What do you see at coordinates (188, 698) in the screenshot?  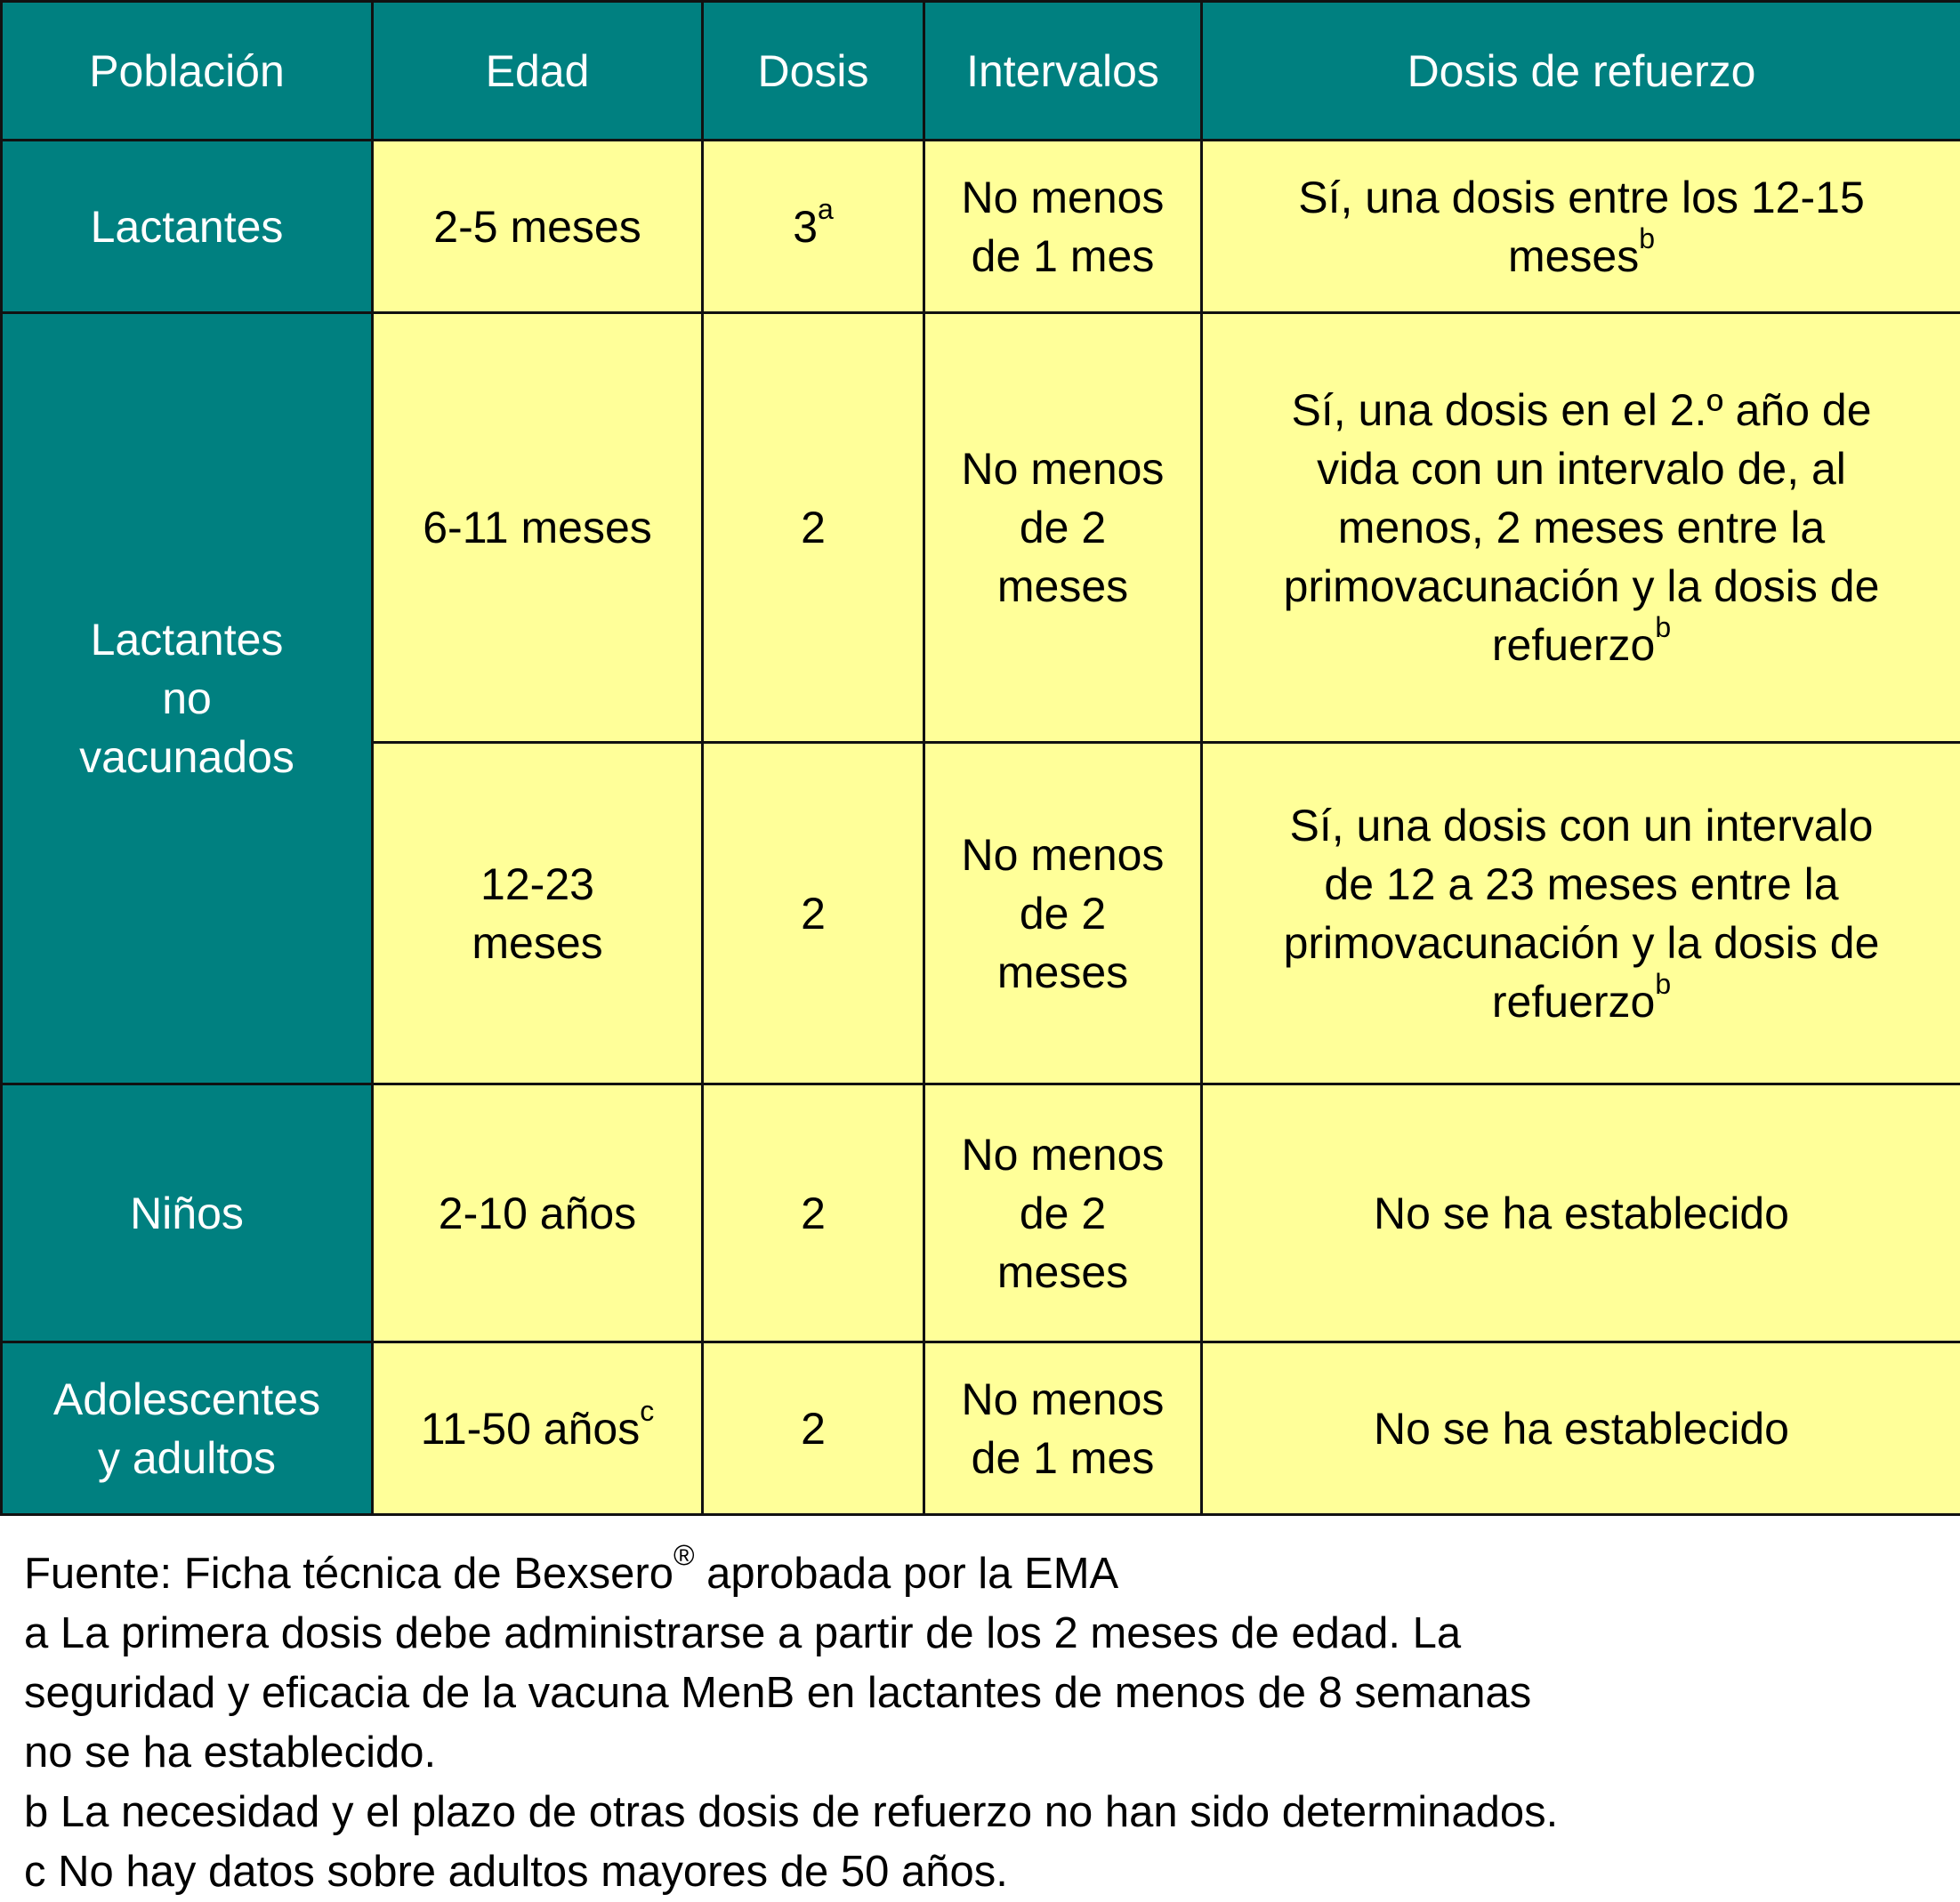 I see `cell-poblacion: Lactantes no vacunados` at bounding box center [188, 698].